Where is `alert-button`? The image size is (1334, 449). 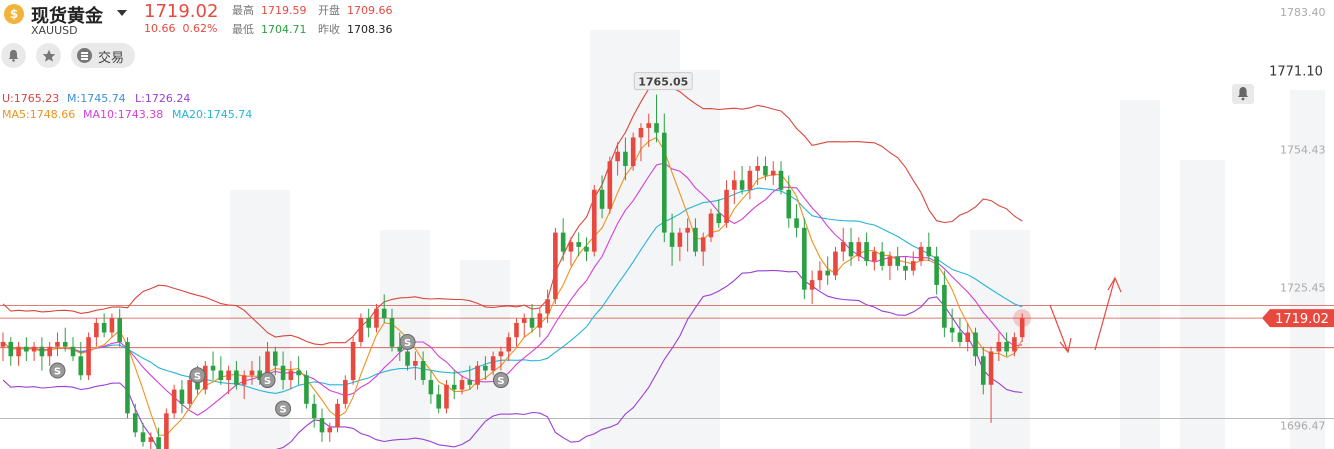 alert-button is located at coordinates (13, 55).